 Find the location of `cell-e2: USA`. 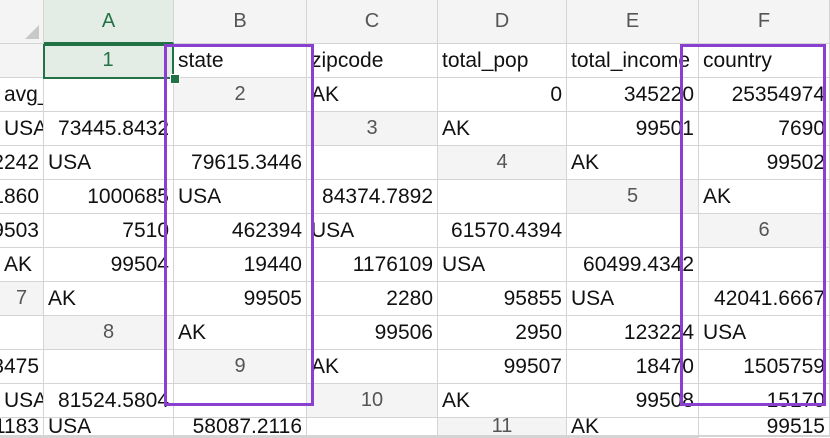

cell-e2: USA is located at coordinates (22, 129).